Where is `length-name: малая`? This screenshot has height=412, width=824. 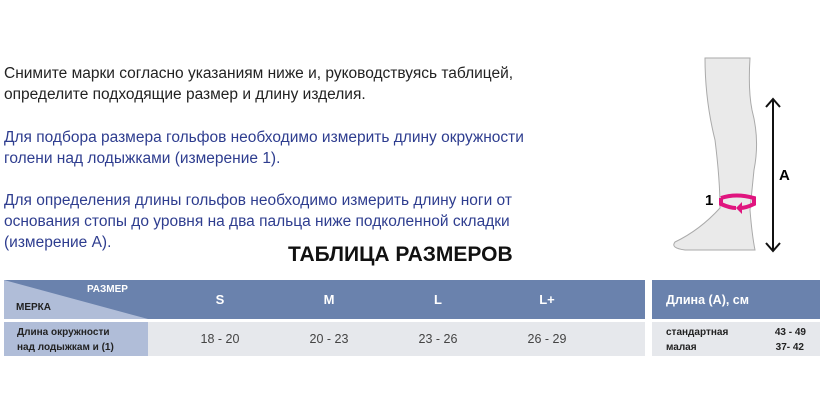
length-name: малая is located at coordinates (681, 347).